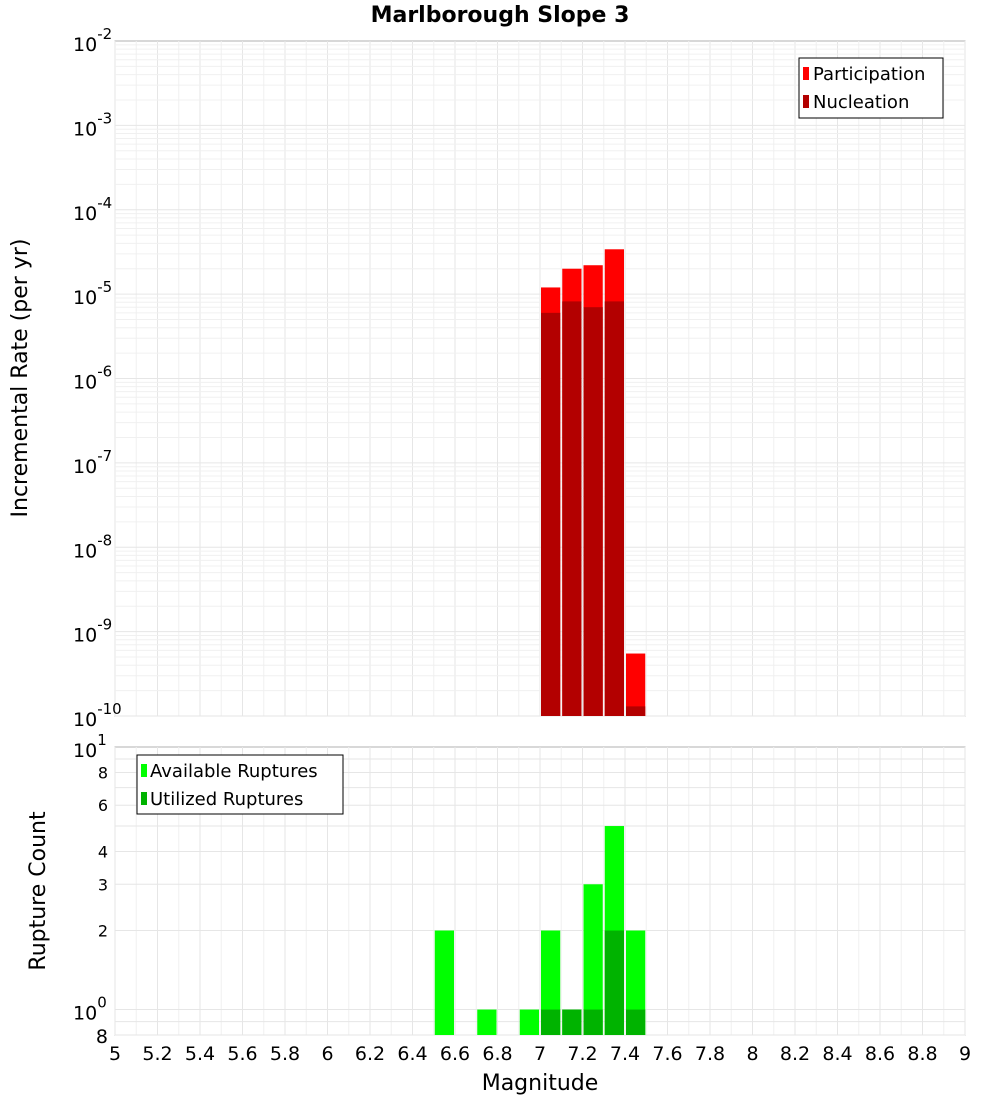  I want to click on x-tick-label: 8.8, so click(922, 1054).